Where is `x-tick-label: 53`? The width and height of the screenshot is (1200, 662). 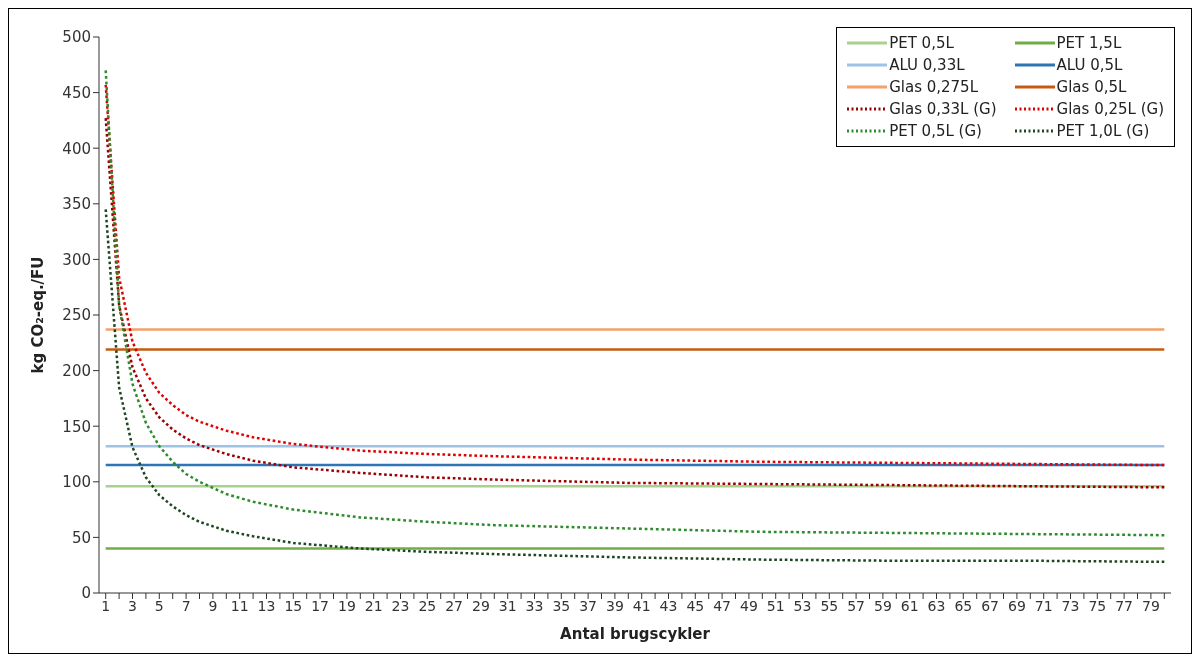
x-tick-label: 53 is located at coordinates (802, 605).